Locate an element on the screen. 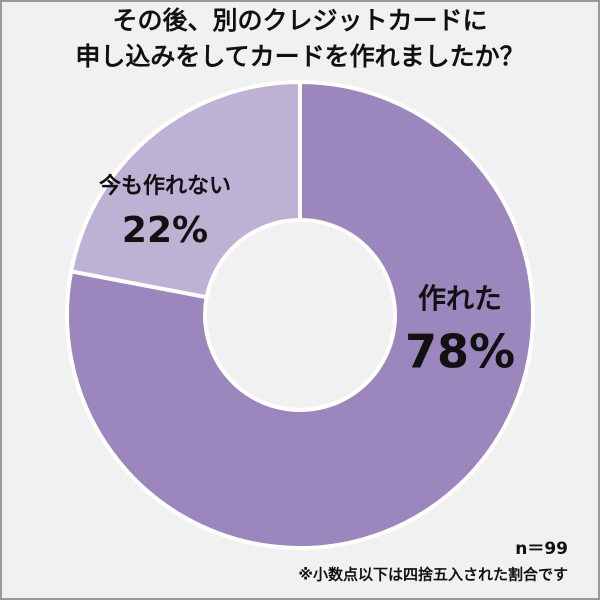 Image resolution: width=600 pixels, height=600 pixels. sample-note: n＝99 is located at coordinates (541, 549).